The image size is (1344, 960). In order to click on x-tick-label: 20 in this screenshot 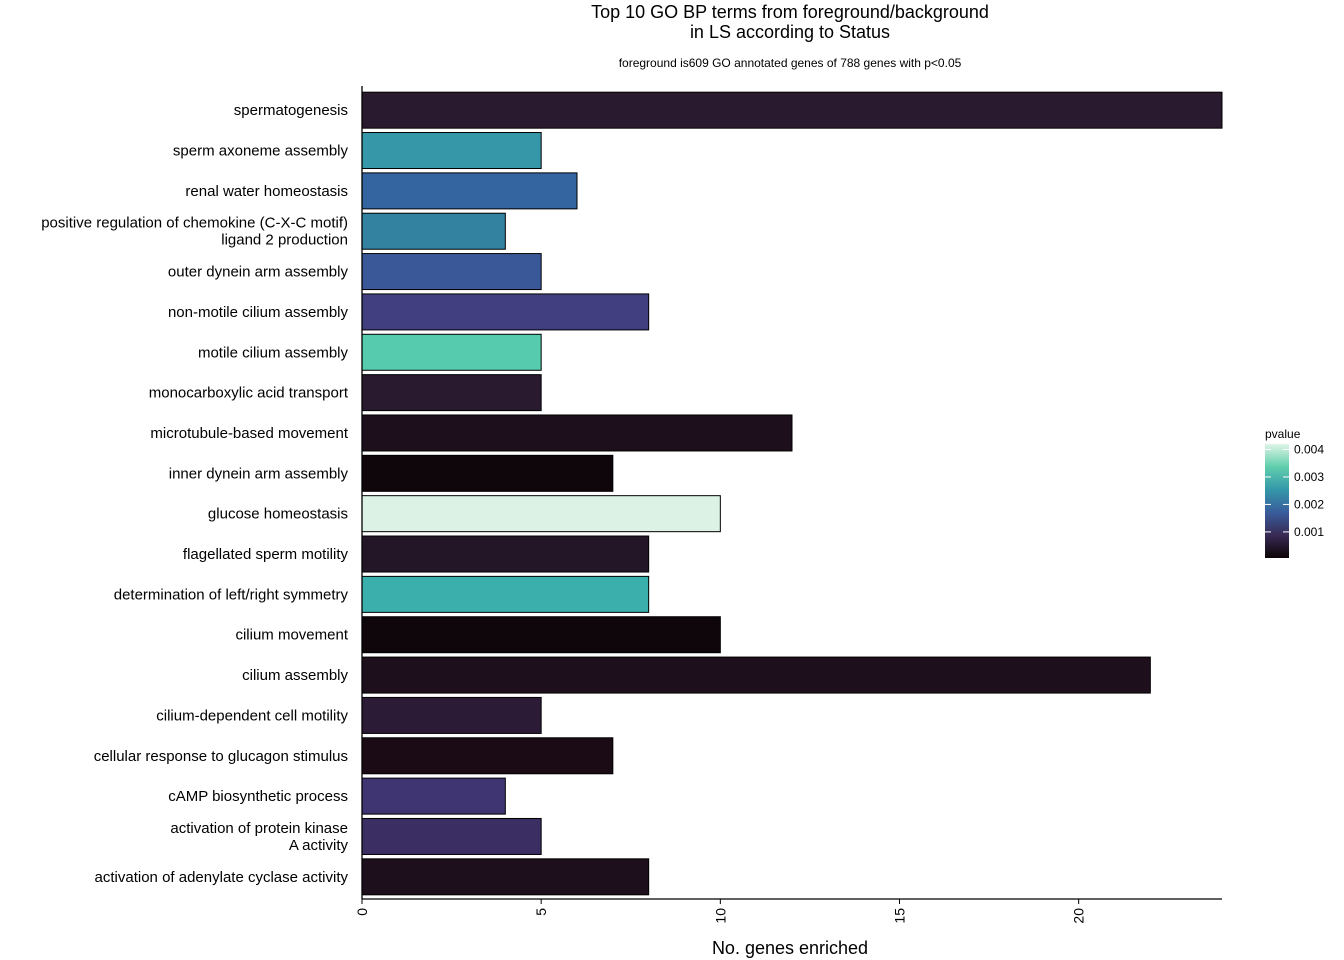, I will do `click(1079, 916)`.